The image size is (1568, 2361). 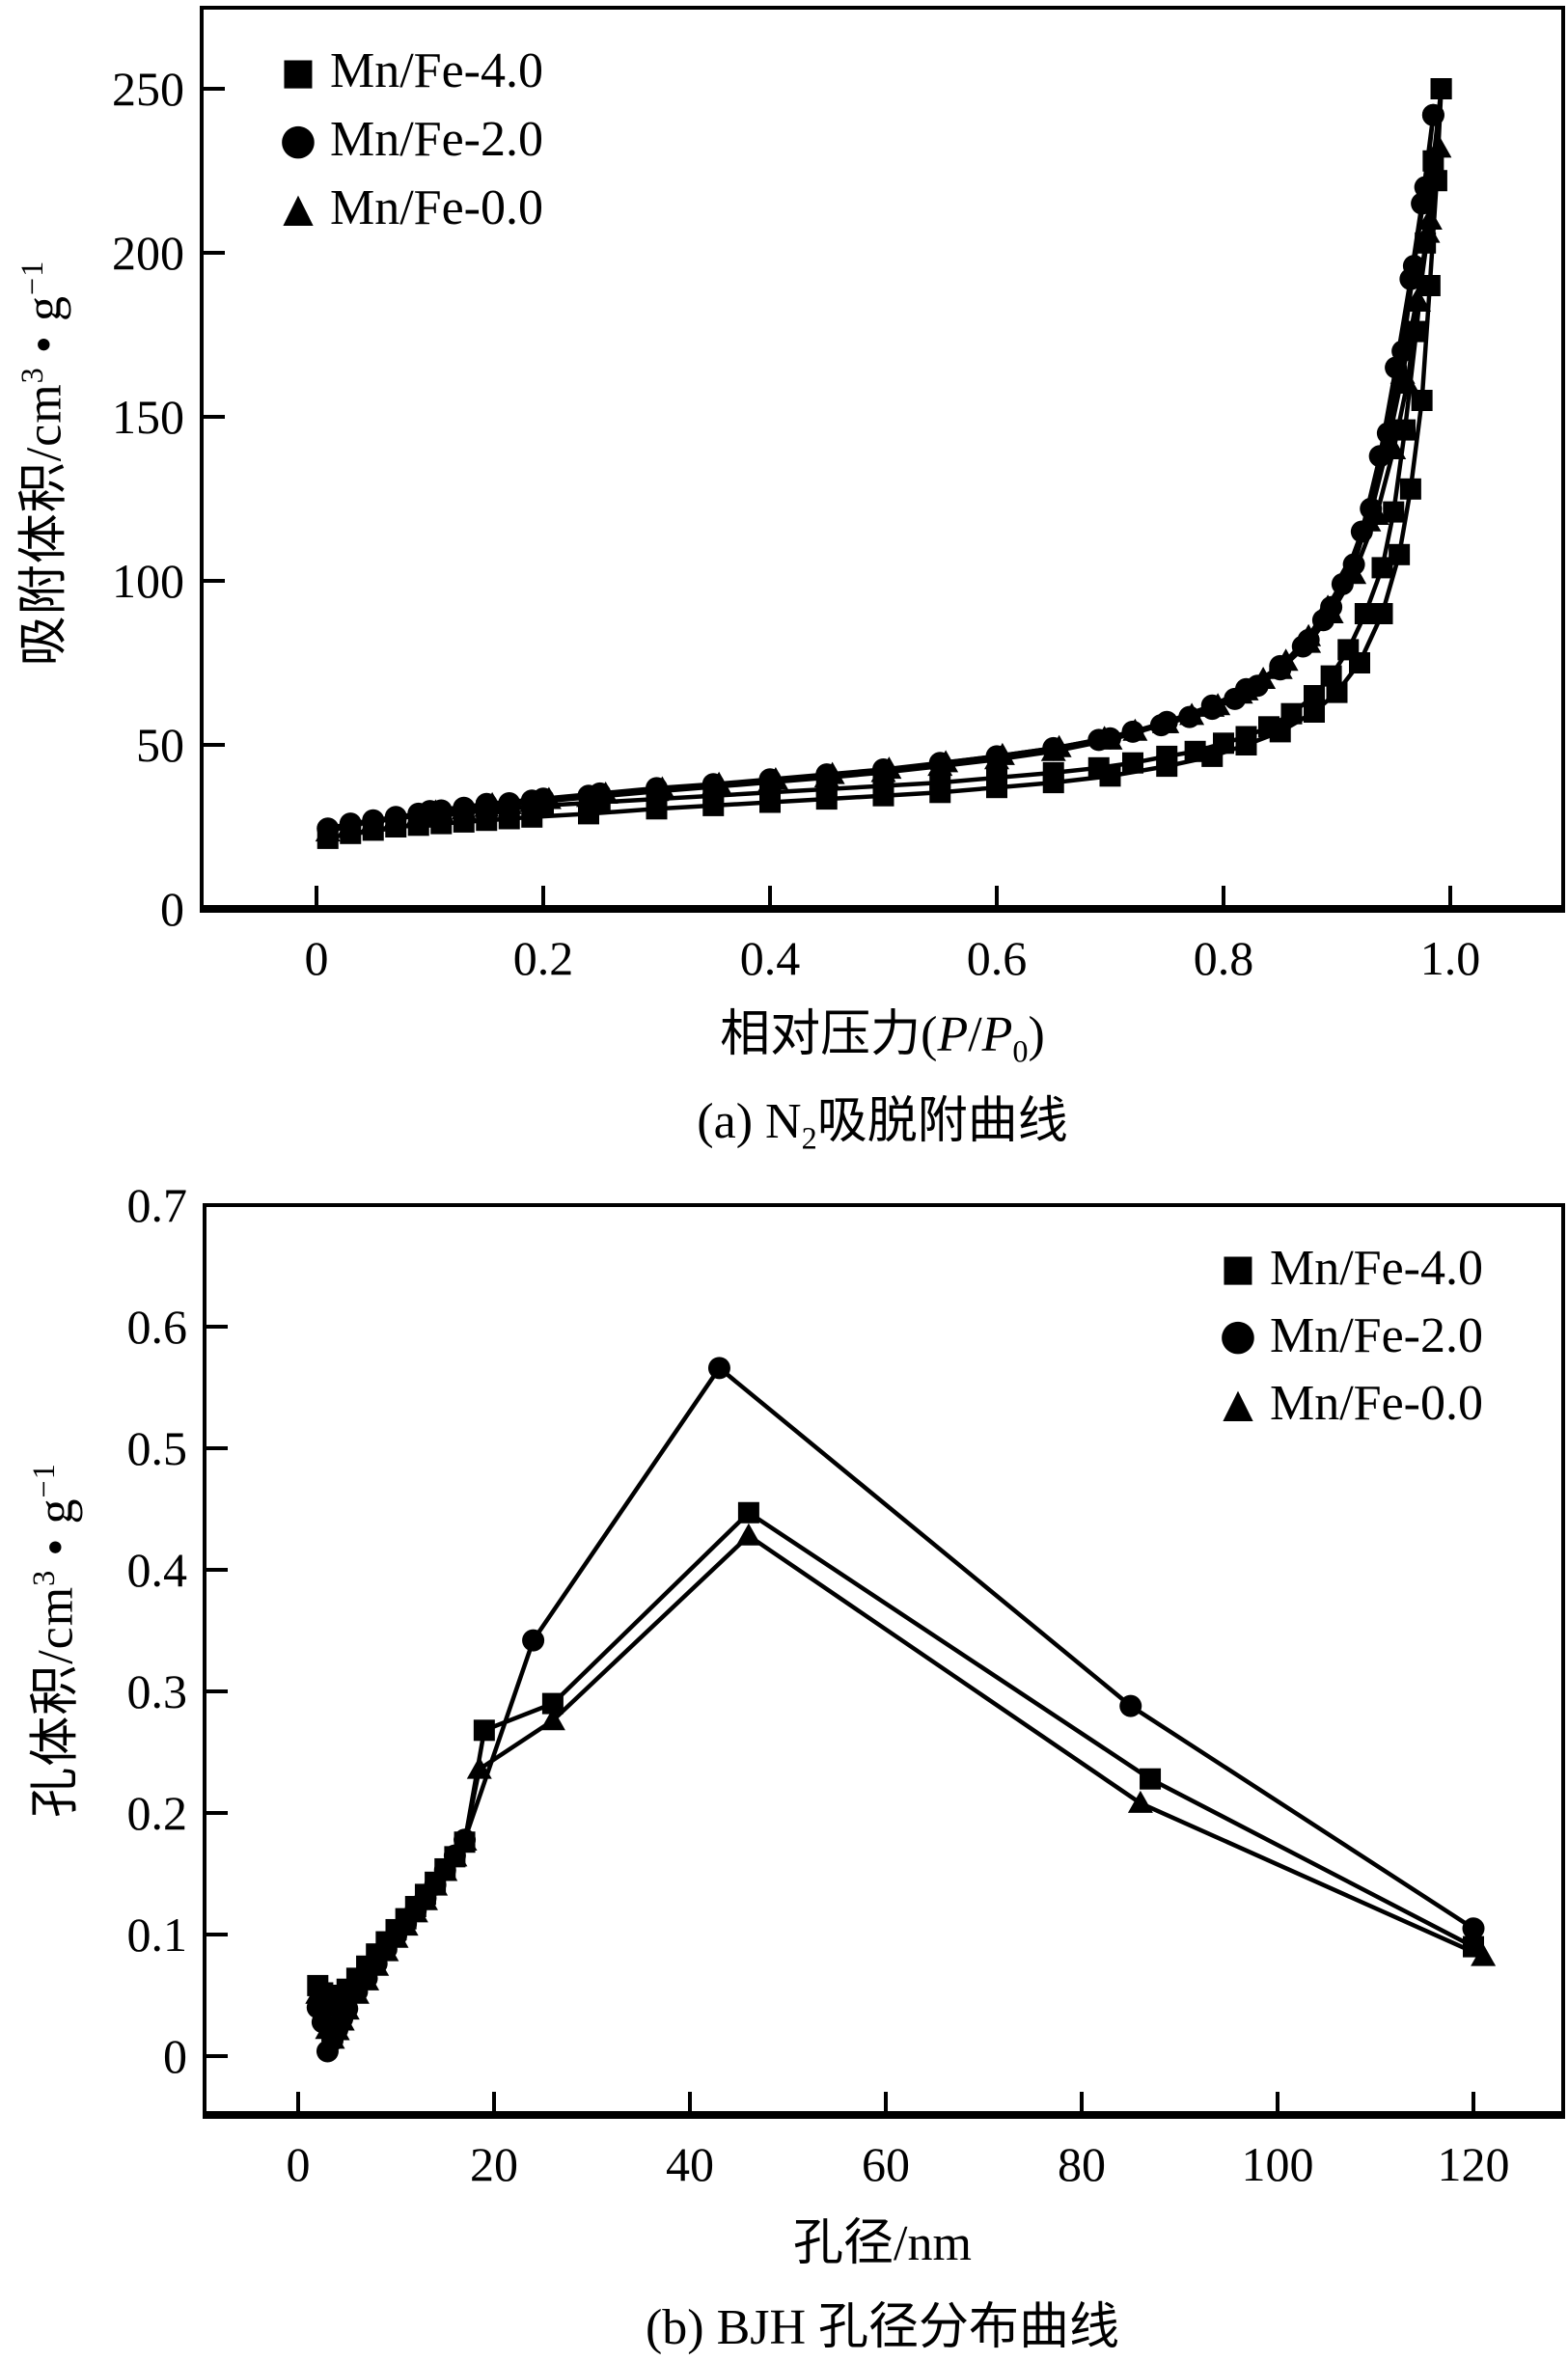 What do you see at coordinates (157, 1448) in the screenshot?
I see `y-tick-label: 0.5` at bounding box center [157, 1448].